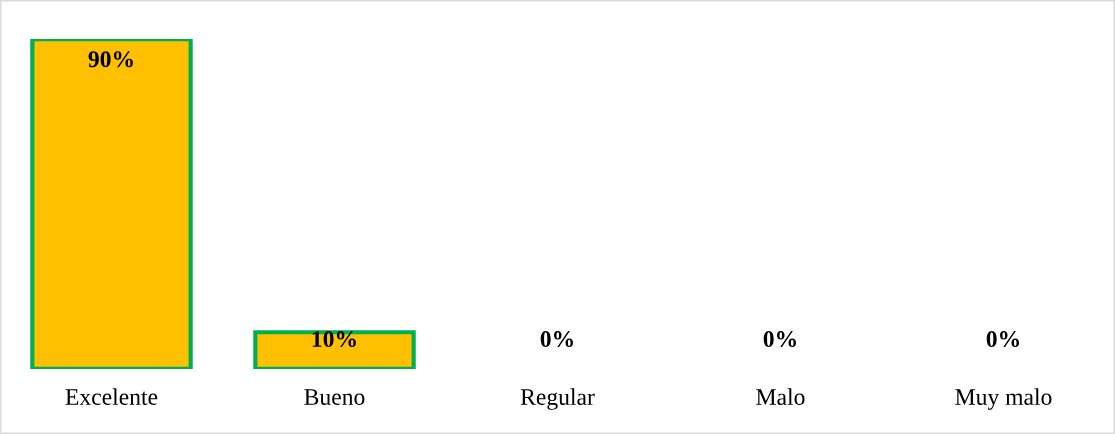 The image size is (1115, 434). I want to click on x-tick-label: Excelente, so click(111, 396).